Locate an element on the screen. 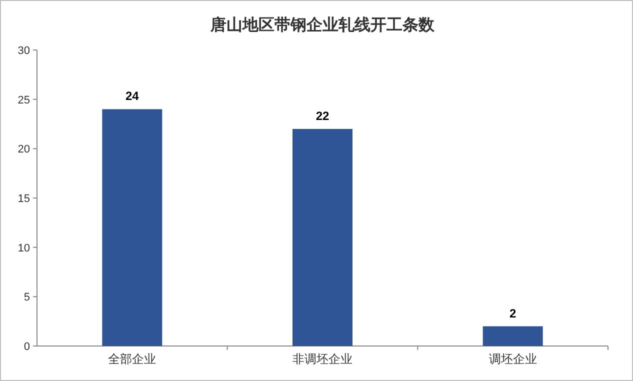 The height and width of the screenshot is (381, 633). x-tick-label: 非调坯企业 is located at coordinates (322, 359).